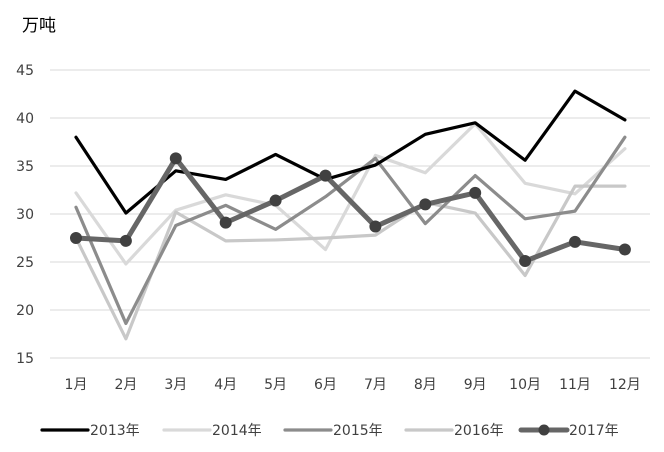  What do you see at coordinates (39, 26) in the screenshot?
I see `y-axis-unit-label: 万吨` at bounding box center [39, 26].